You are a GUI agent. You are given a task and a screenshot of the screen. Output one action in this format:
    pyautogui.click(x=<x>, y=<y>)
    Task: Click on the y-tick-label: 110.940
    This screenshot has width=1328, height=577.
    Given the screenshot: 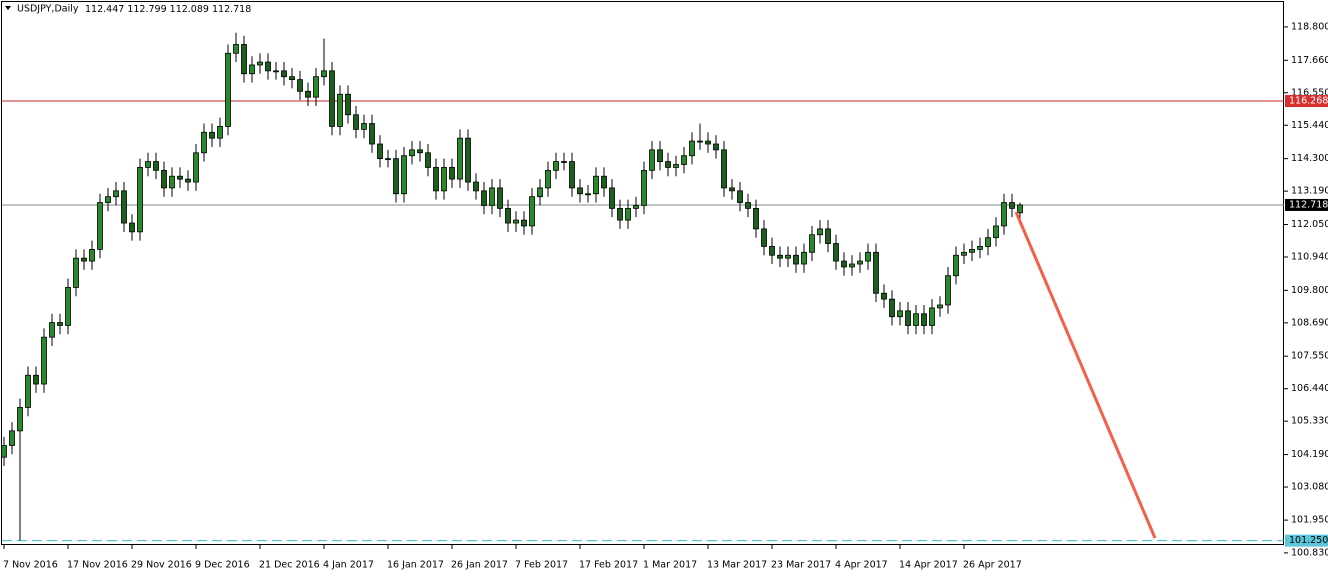 What is the action you would take?
    pyautogui.click(x=1309, y=256)
    